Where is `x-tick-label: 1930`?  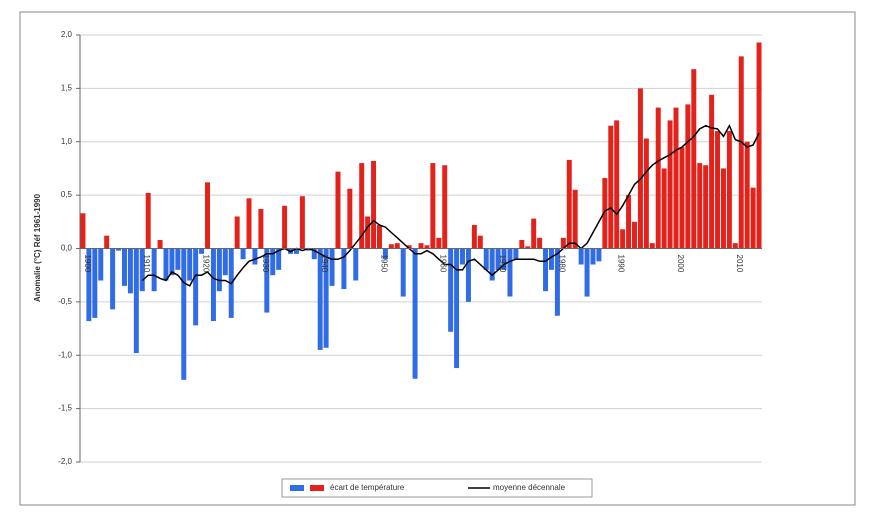 x-tick-label: 1930 is located at coordinates (265, 264).